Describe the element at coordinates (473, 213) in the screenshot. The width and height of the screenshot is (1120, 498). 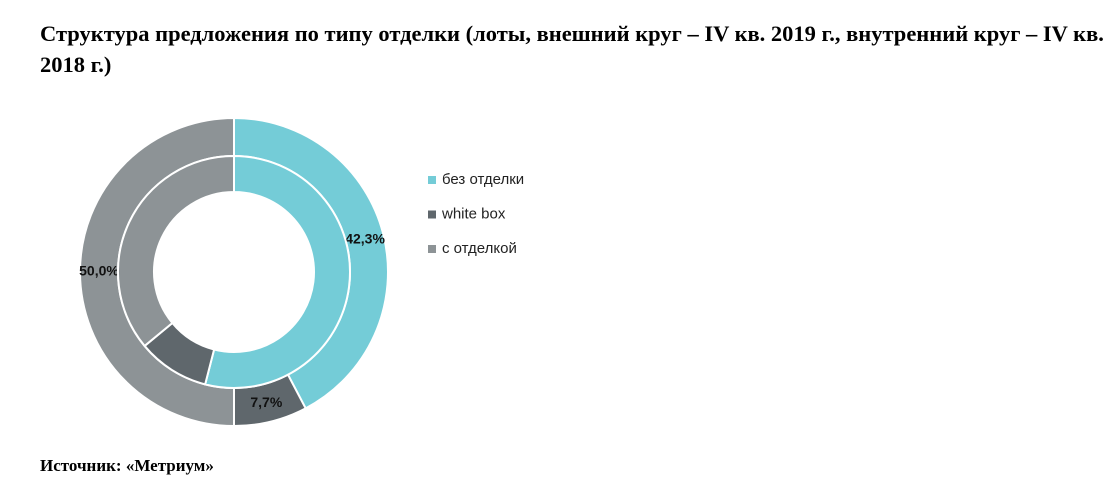
I see `legend-label: white box` at that location.